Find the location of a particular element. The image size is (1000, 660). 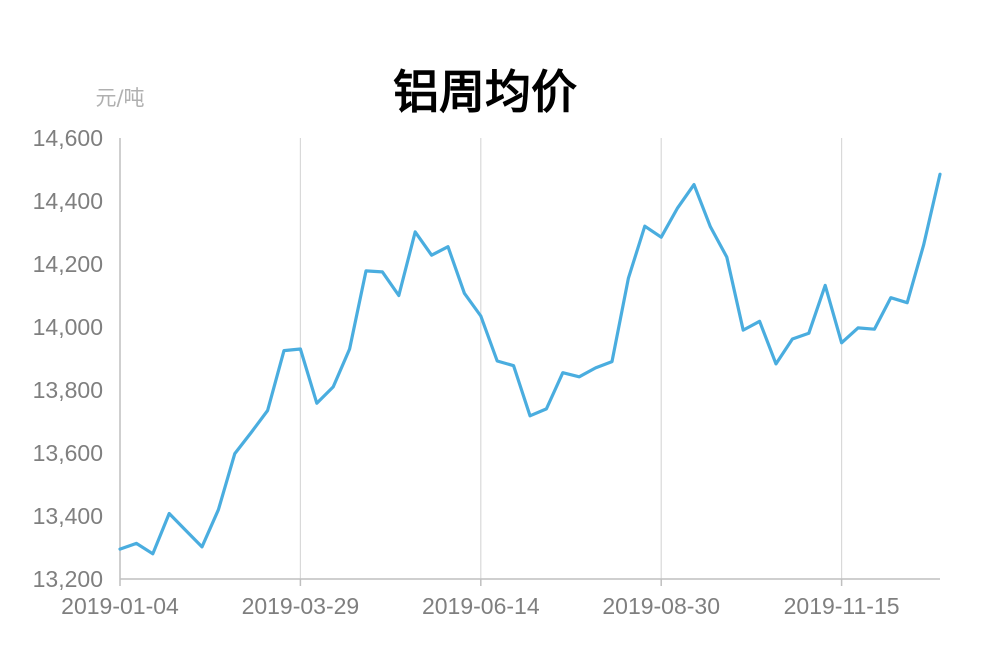

x-tick-label: 2019-08-30 is located at coordinates (661, 606).